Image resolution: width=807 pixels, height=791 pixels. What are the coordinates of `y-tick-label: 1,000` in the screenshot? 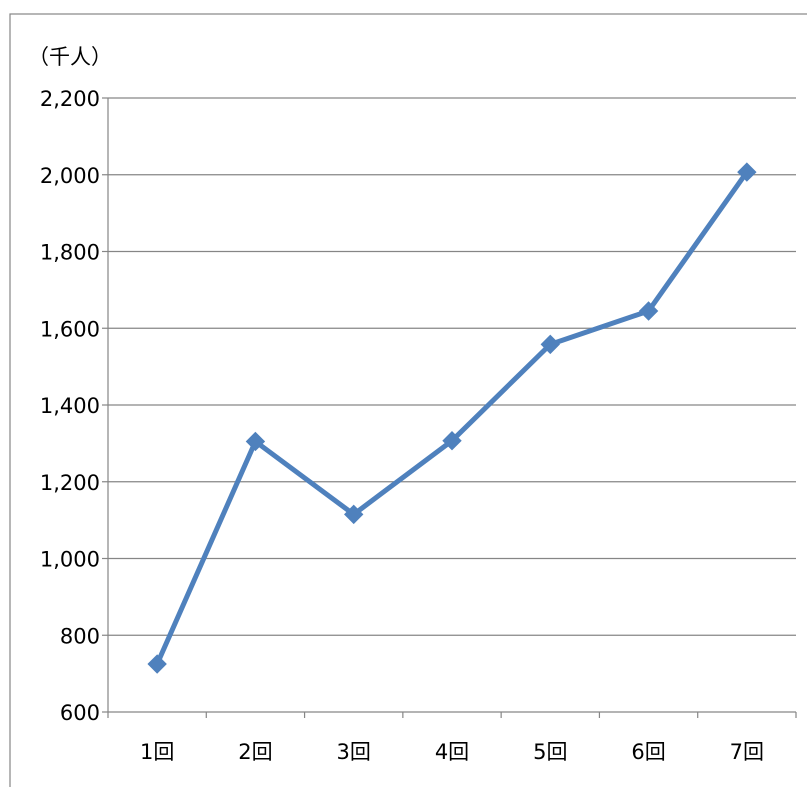 It's located at (70, 560).